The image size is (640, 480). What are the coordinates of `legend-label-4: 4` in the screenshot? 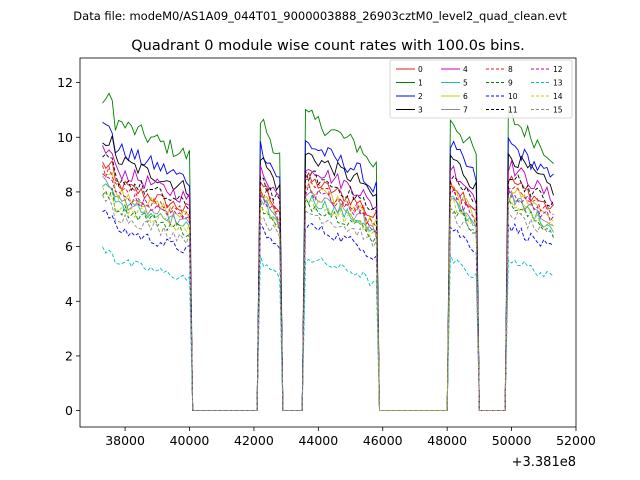 It's located at (465, 69).